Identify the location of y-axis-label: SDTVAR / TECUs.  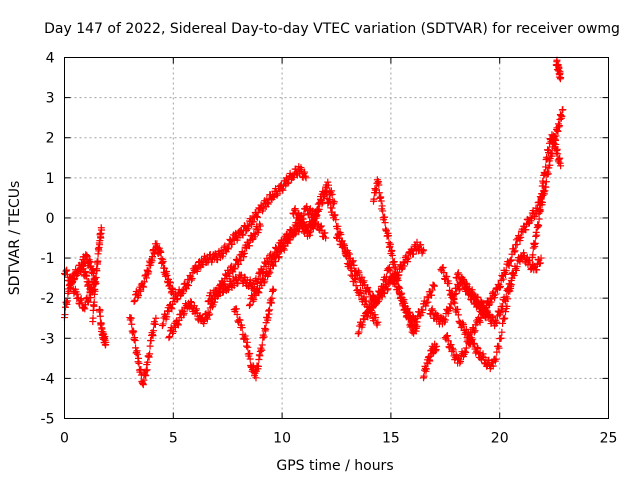
(15, 238).